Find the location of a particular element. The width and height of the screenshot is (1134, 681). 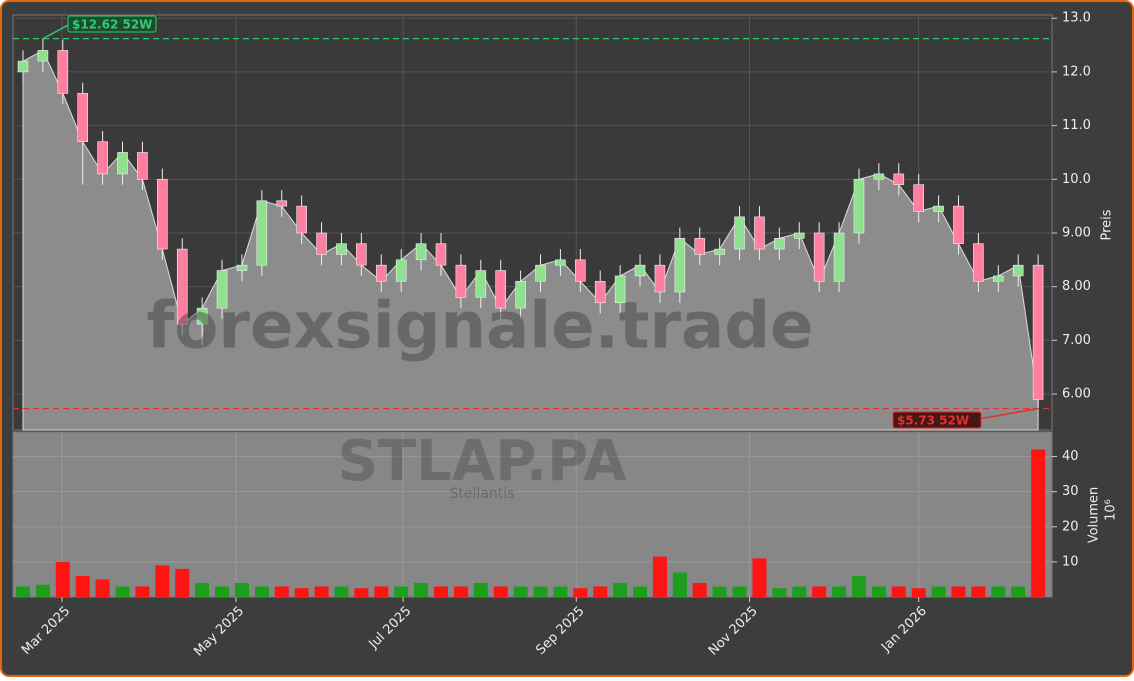

y-tick-label: 11.0 is located at coordinates (1076, 125).